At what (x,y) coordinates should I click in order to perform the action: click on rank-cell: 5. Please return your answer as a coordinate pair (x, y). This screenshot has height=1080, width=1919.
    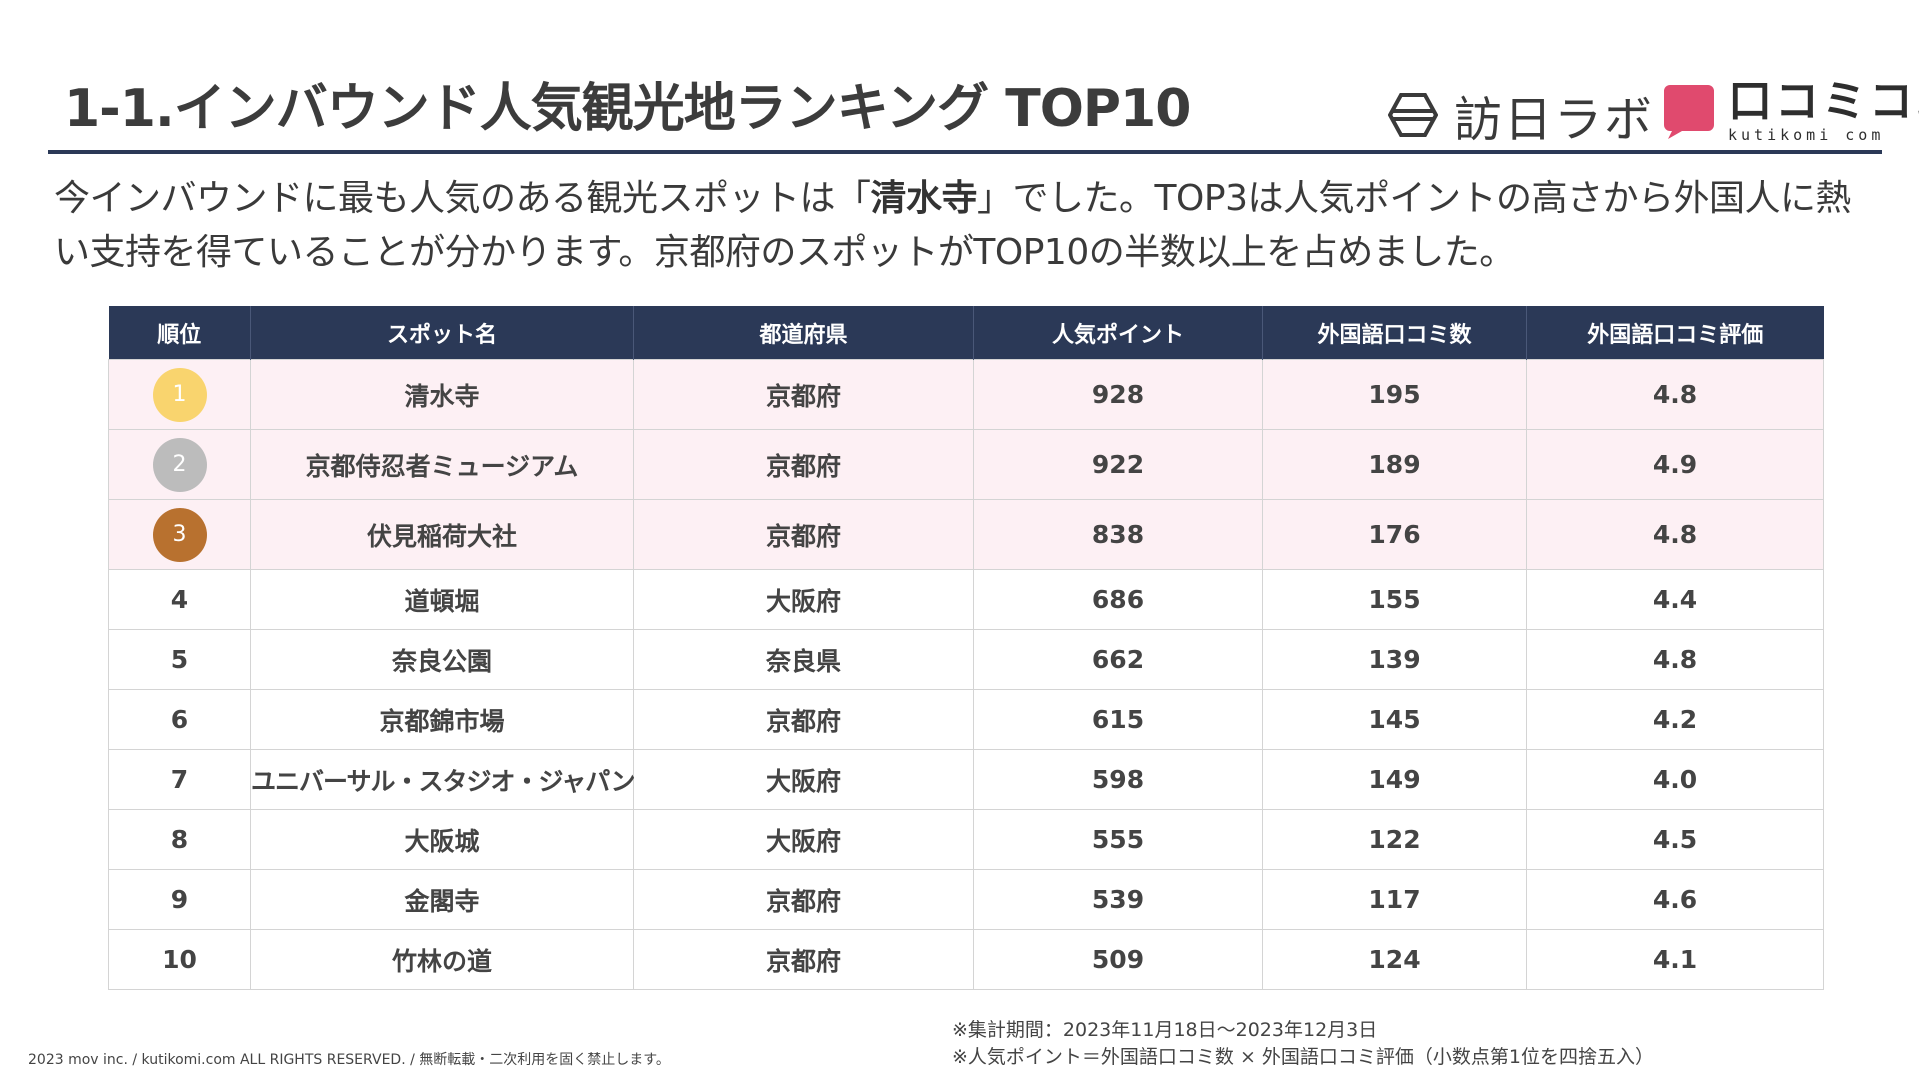
    Looking at the image, I should click on (179, 659).